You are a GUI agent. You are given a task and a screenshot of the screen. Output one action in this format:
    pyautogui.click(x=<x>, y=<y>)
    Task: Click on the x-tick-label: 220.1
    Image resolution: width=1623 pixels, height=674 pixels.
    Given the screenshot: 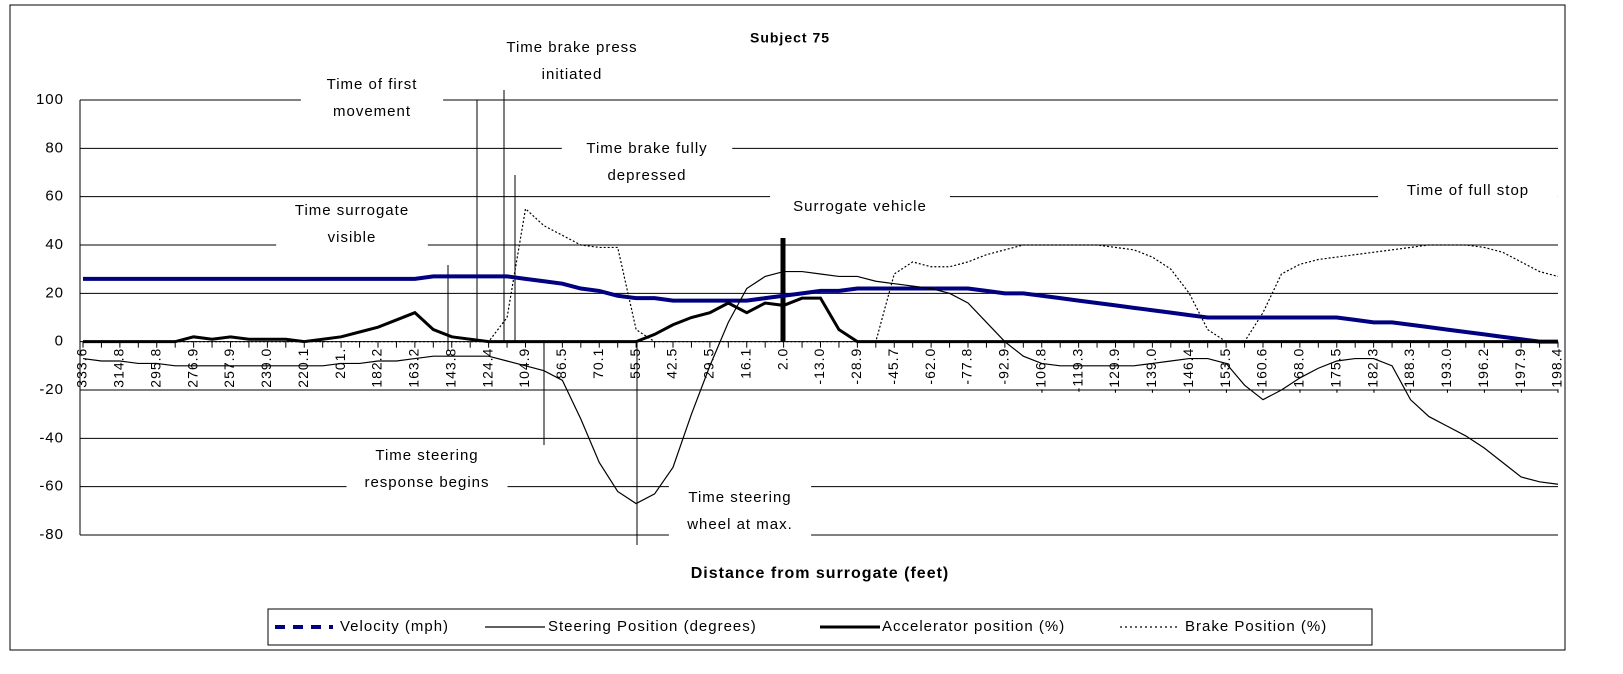 What is the action you would take?
    pyautogui.click(x=303, y=368)
    